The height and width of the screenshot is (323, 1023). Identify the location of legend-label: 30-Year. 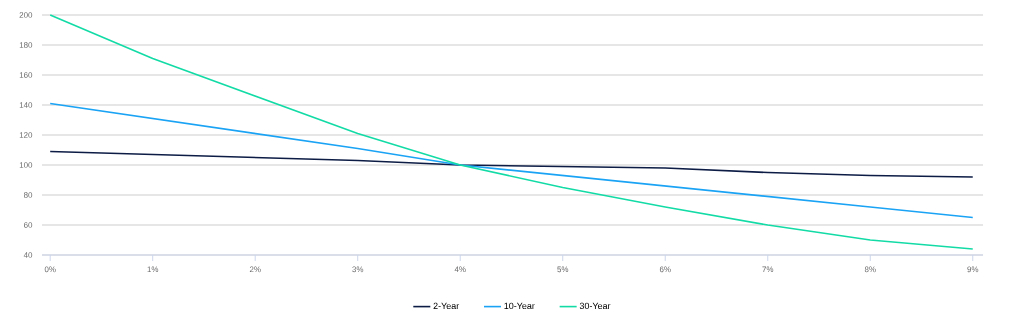
(595, 306).